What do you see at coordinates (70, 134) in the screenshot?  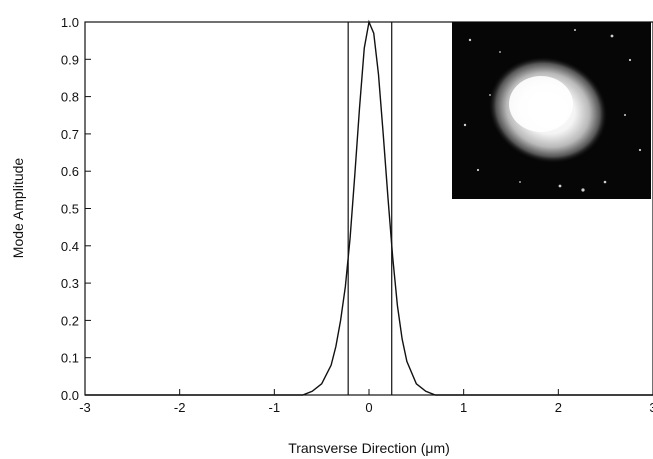 I see `y-tick-label: 0.7` at bounding box center [70, 134].